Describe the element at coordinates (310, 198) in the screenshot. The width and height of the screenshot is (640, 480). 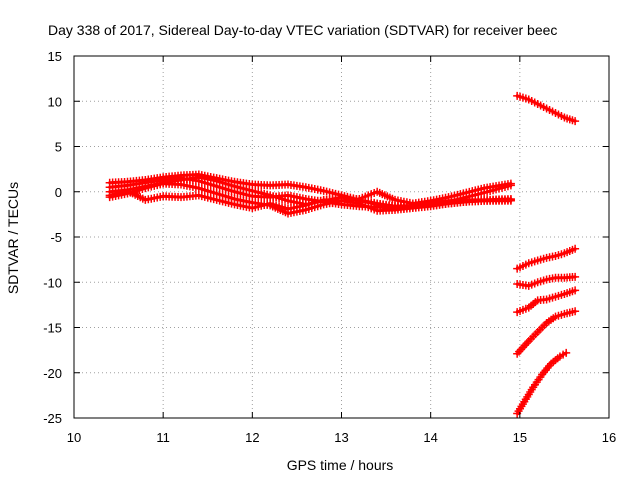
I see `series-track-e` at that location.